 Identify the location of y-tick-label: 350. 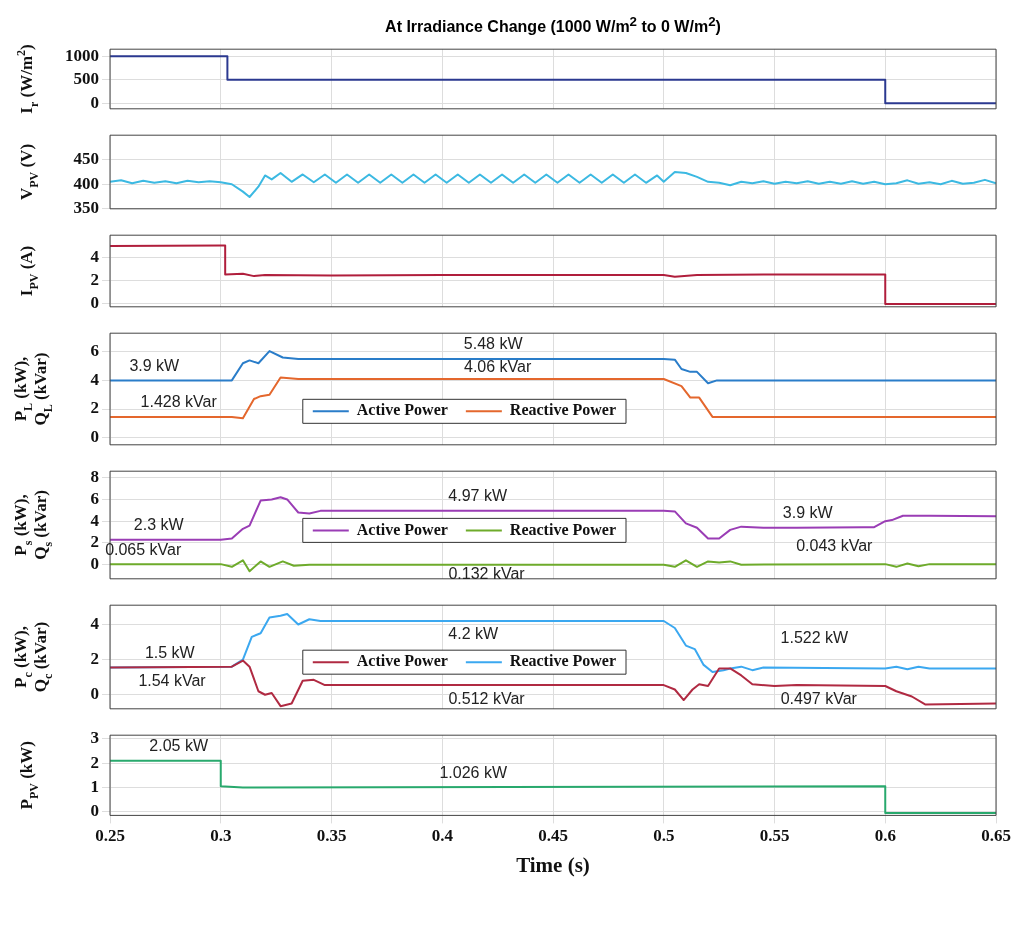
(86, 208).